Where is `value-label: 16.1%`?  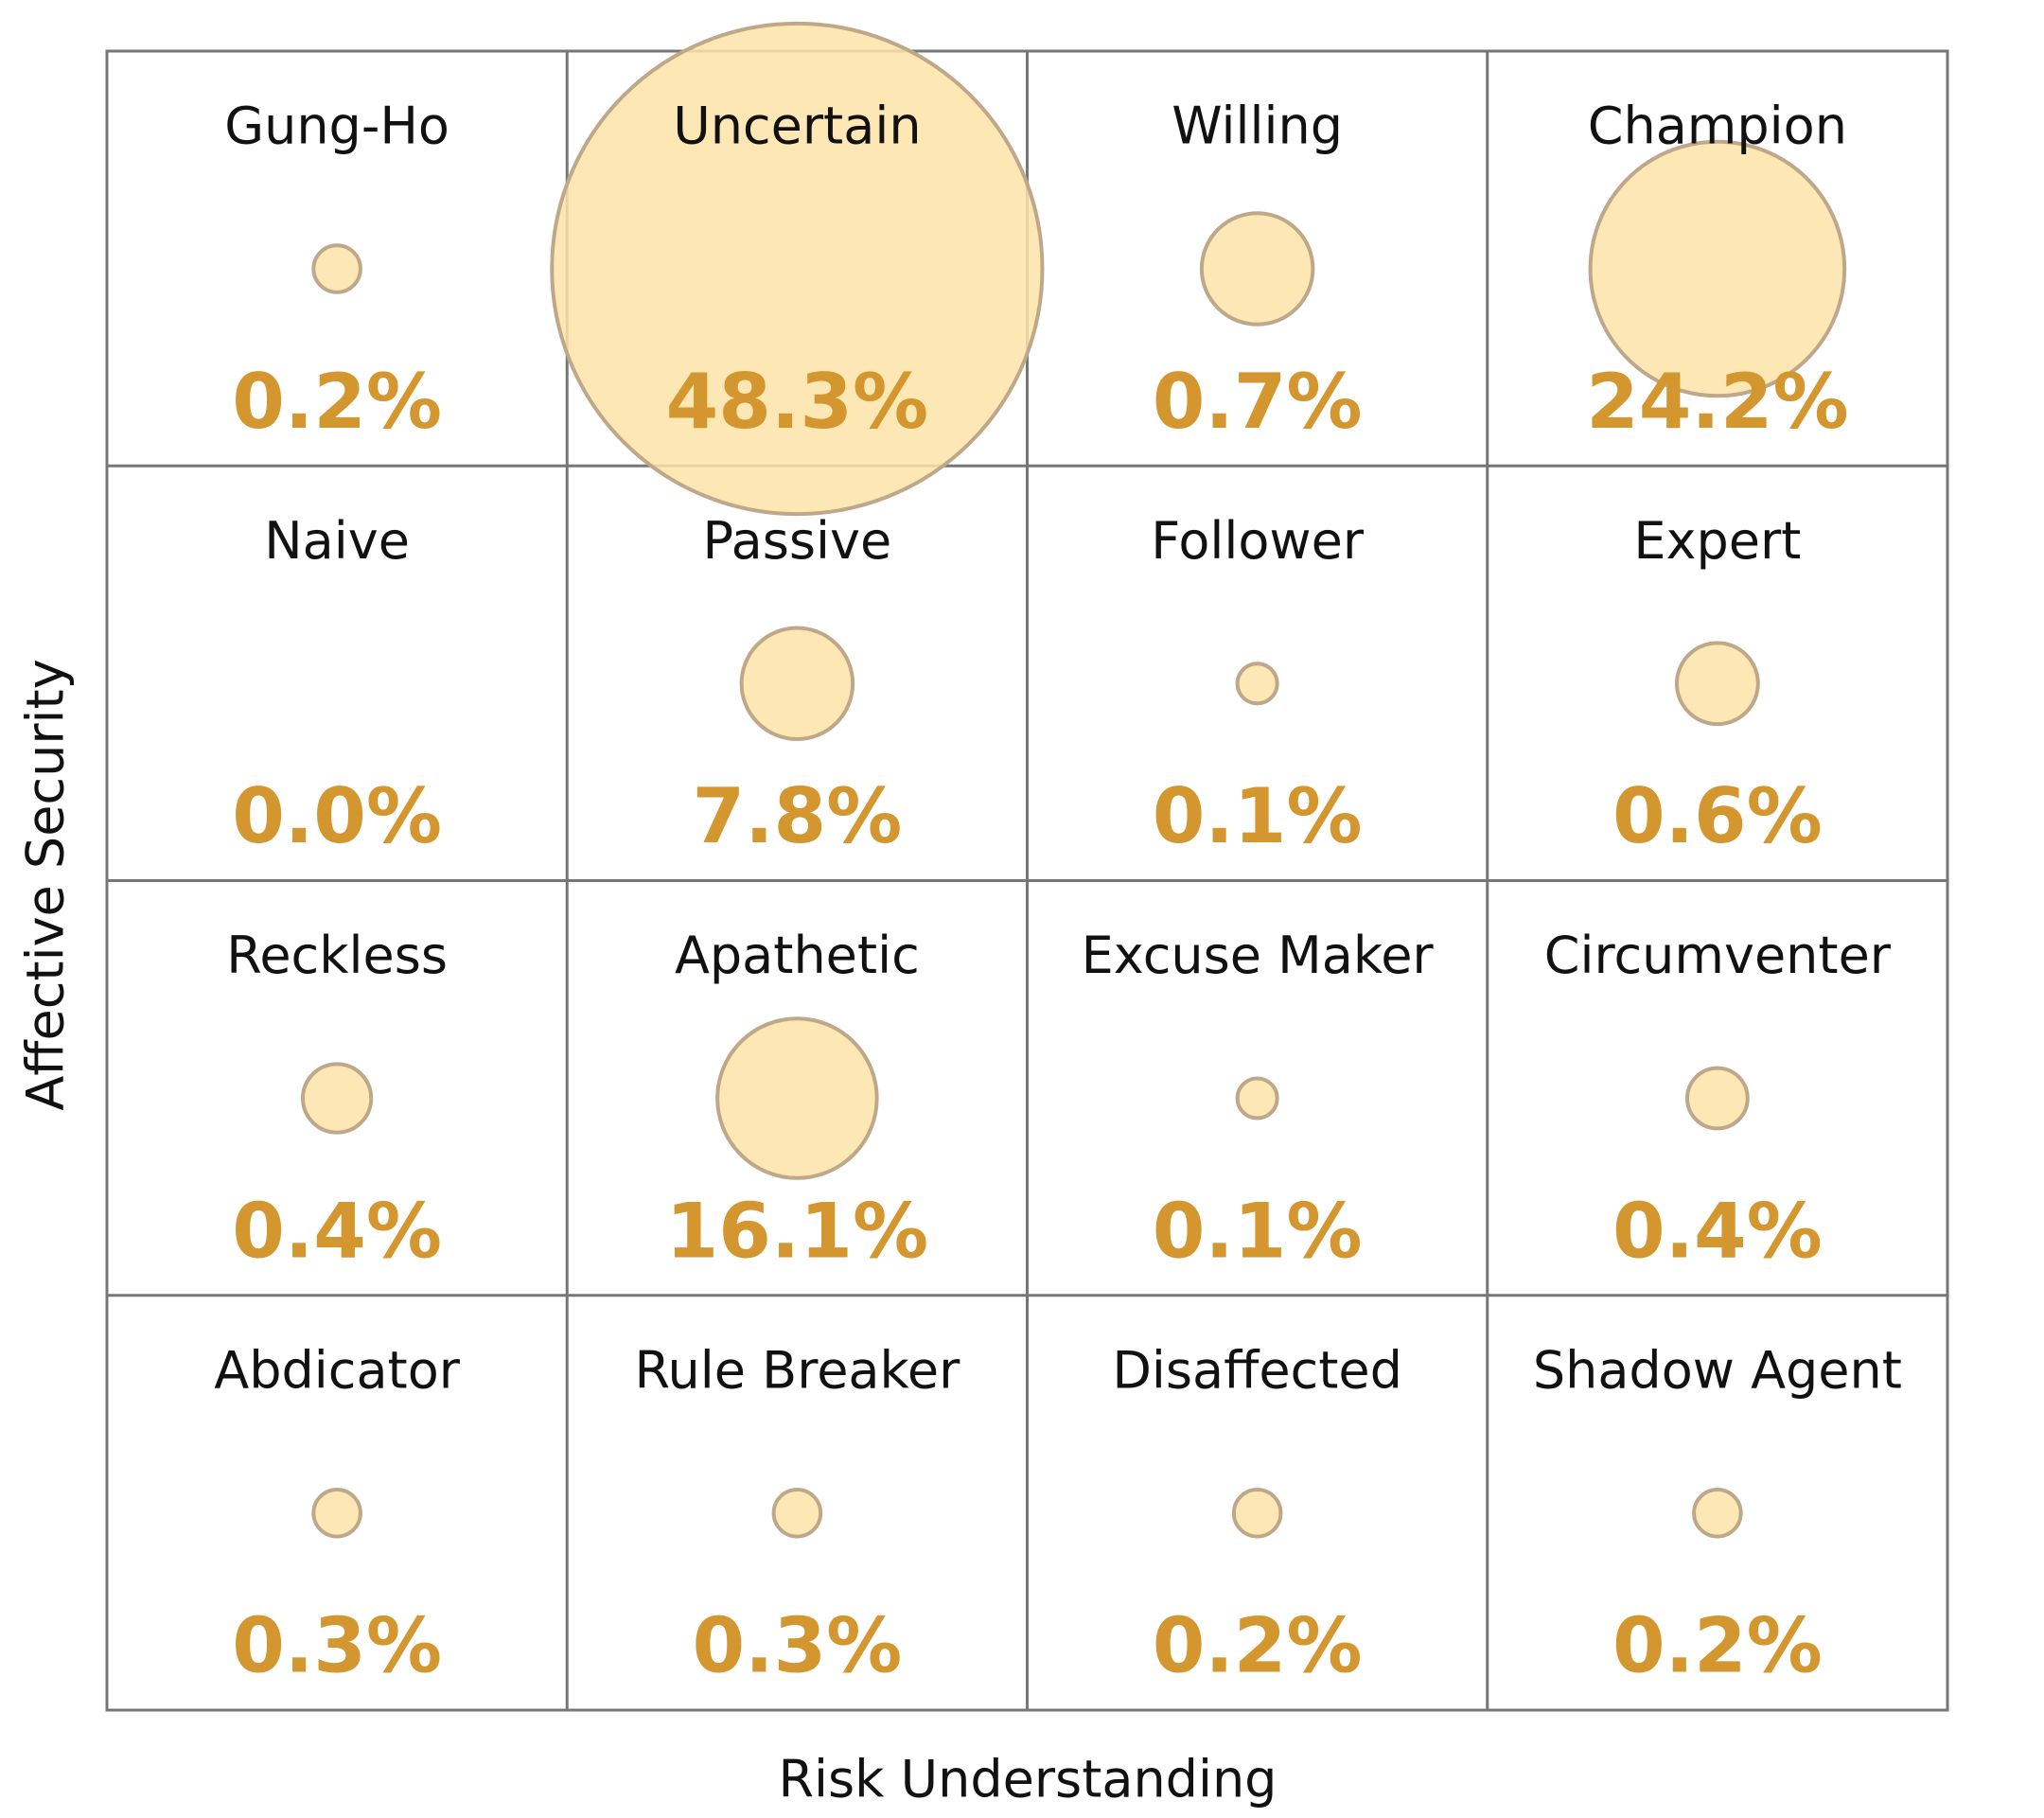
value-label: 16.1% is located at coordinates (797, 1231).